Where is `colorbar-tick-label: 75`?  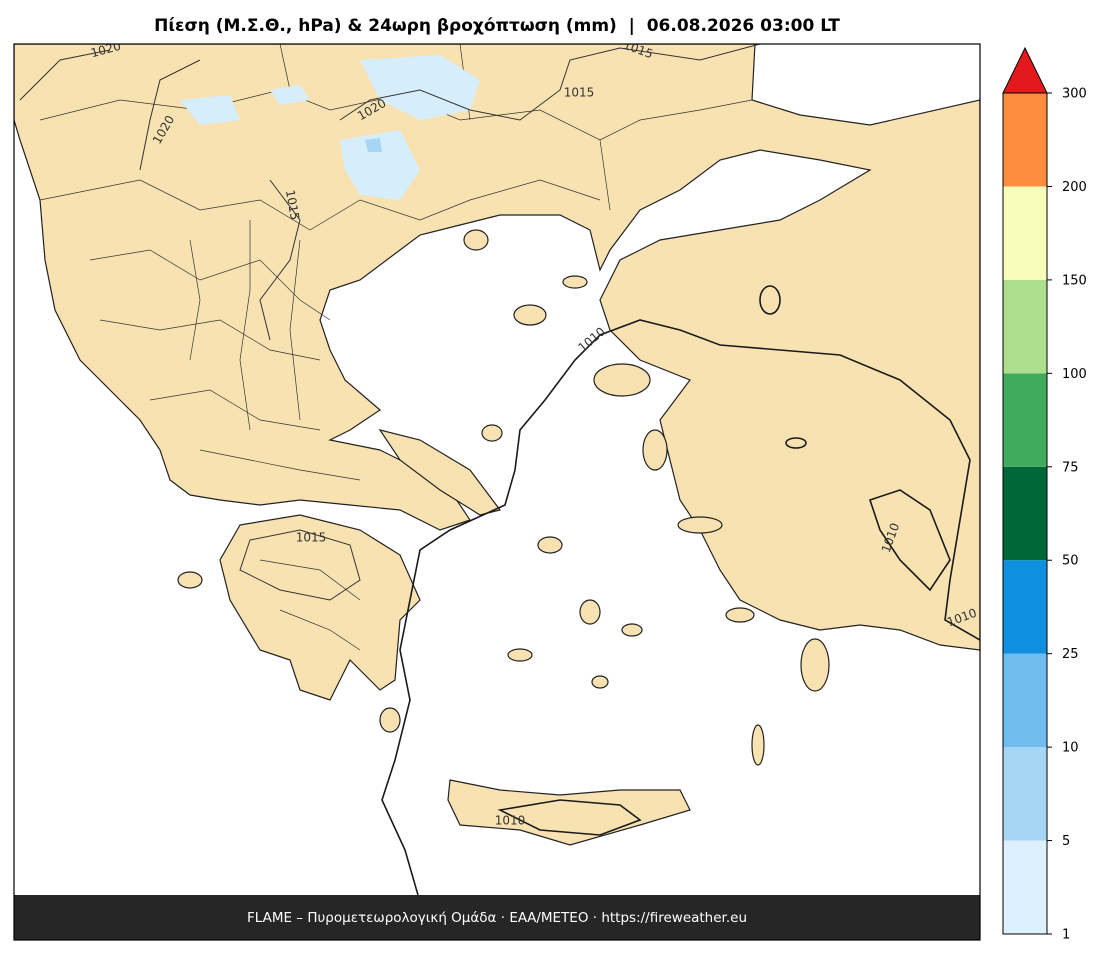
colorbar-tick-label: 75 is located at coordinates (1070, 467).